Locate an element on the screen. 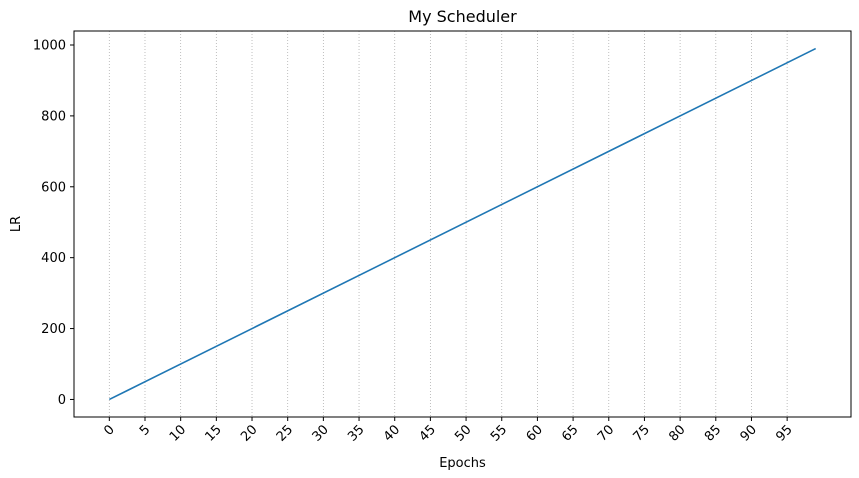 The width and height of the screenshot is (859, 478). x-tick-label: 85 is located at coordinates (713, 433).